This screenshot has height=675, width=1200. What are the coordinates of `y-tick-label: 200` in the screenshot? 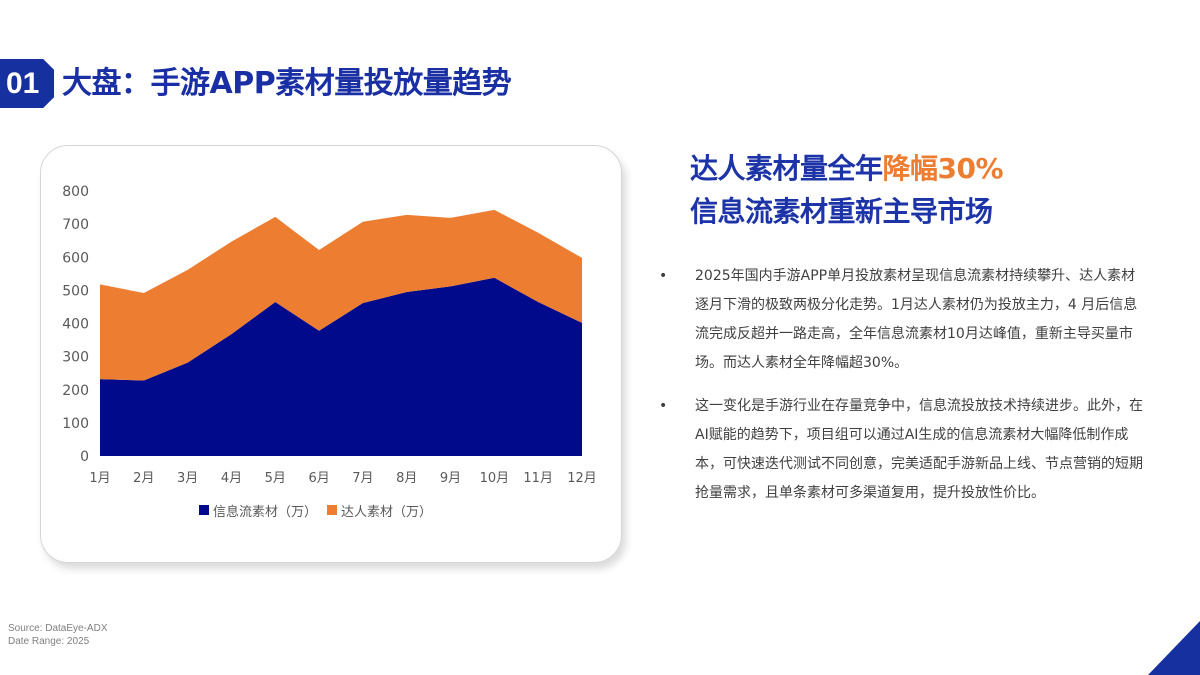 It's located at (75, 391).